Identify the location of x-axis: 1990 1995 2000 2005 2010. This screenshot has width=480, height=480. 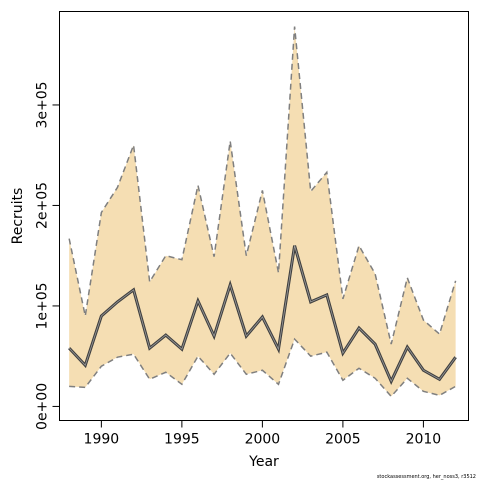
(263, 434).